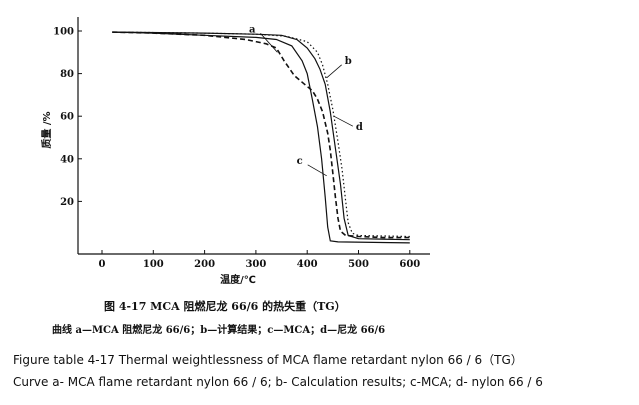 The height and width of the screenshot is (405, 639). I want to click on leader-line-a, so click(269, 43).